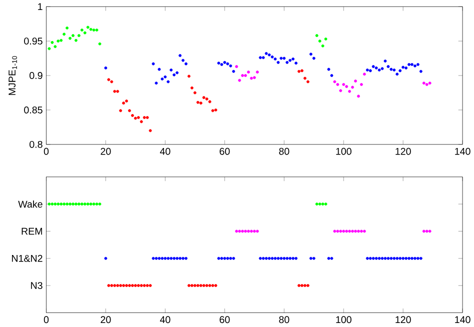 The image size is (474, 327). Describe the element at coordinates (33, 40) in the screenshot. I see `y-tick-label: 0.95` at that location.